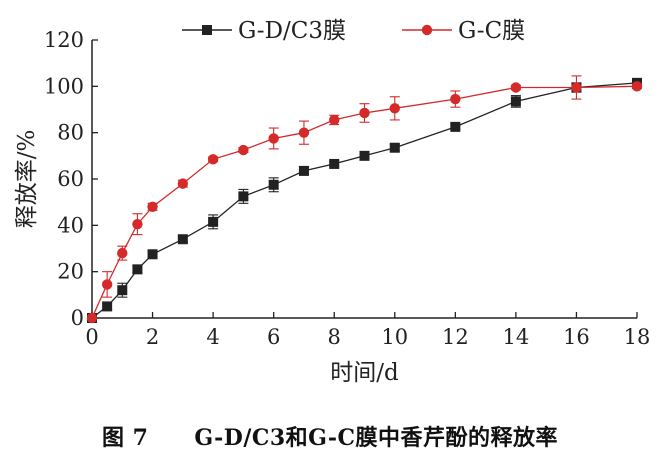 Image resolution: width=660 pixels, height=462 pixels. I want to click on y-tick-label: 60, so click(70, 179).